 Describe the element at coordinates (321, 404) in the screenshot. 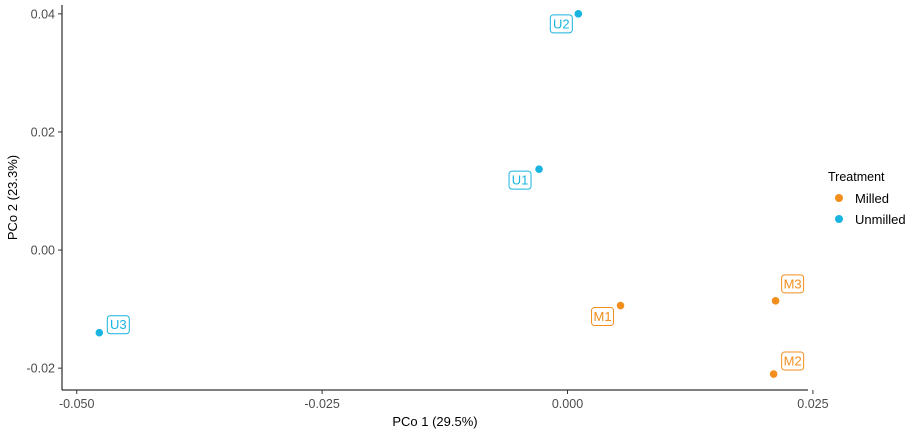

I see `x-tick-label: -0.025` at that location.